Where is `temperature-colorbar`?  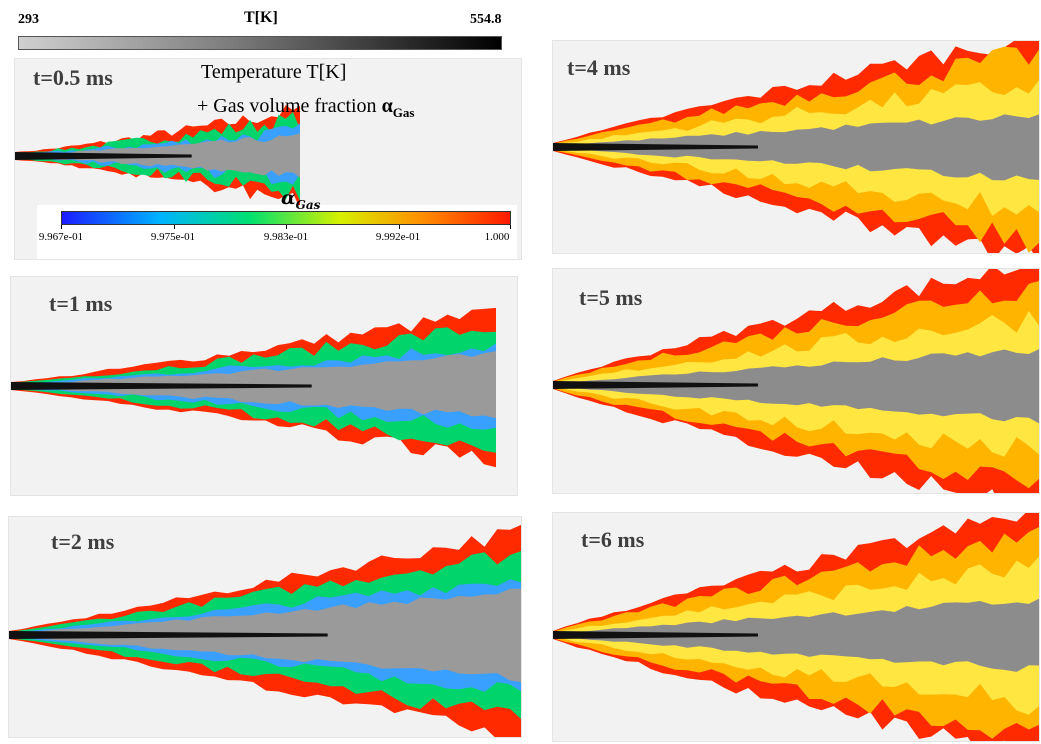
temperature-colorbar is located at coordinates (260, 43).